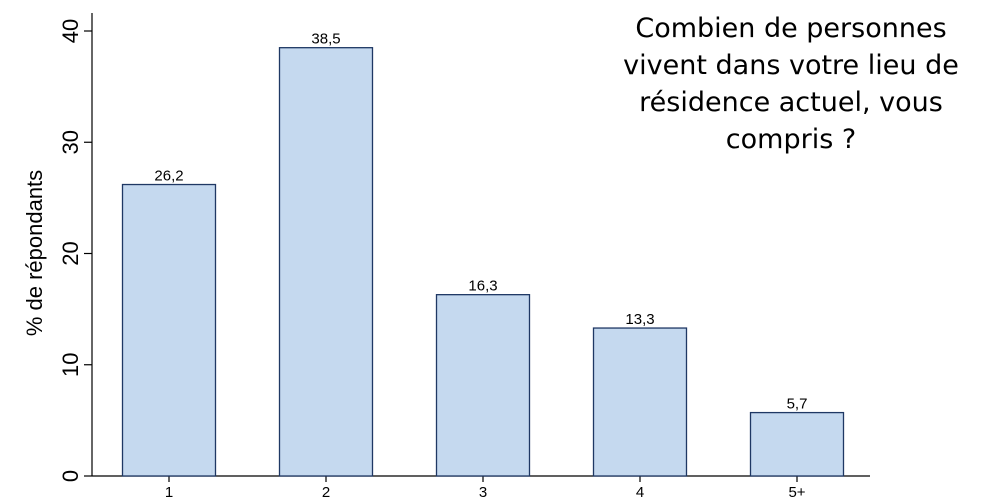  What do you see at coordinates (325, 39) in the screenshot?
I see `value-label: 38,5` at bounding box center [325, 39].